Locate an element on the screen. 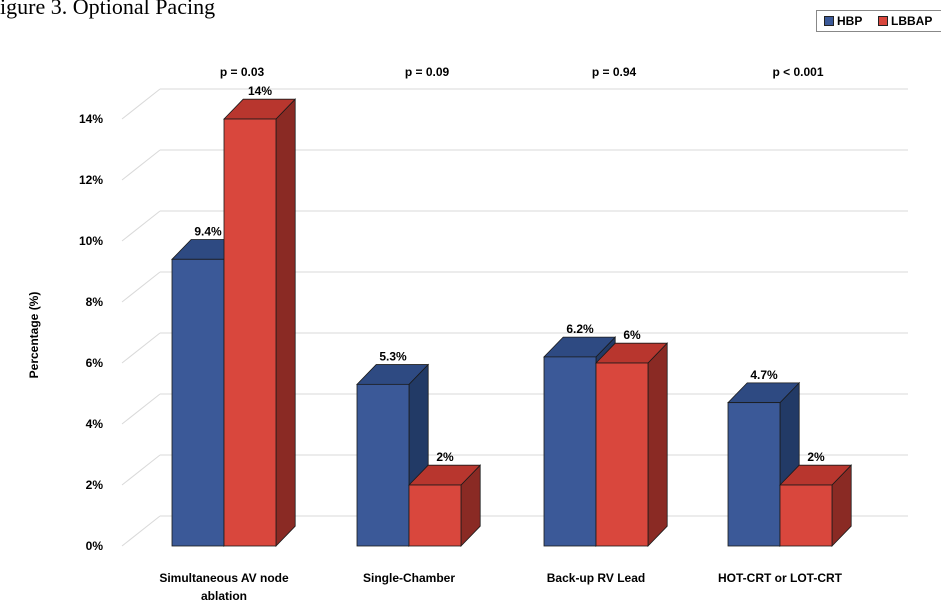 The width and height of the screenshot is (941, 609). category-label: HOT-CRT or LOT-CRT is located at coordinates (780, 578).